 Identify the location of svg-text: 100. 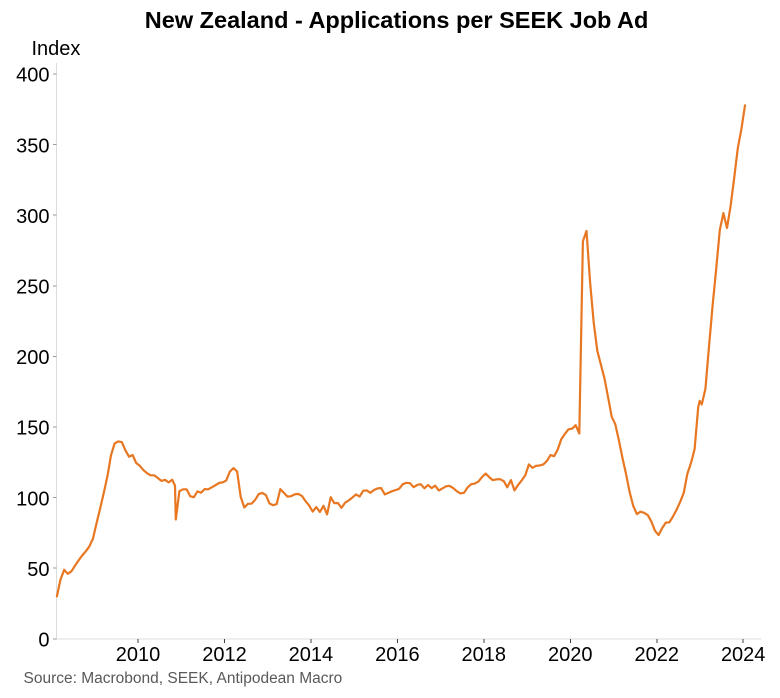
(32, 499).